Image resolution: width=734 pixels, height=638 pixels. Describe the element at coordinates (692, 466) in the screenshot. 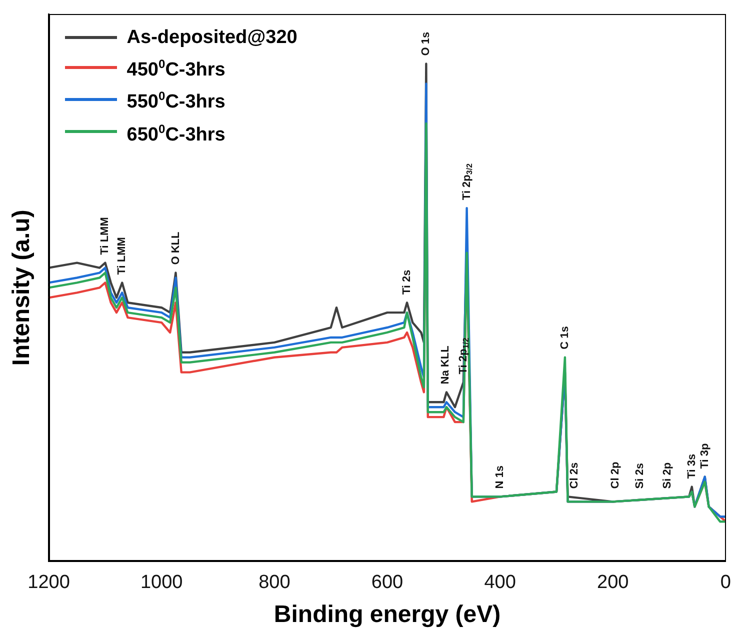

I see `annotation: Ti 3s` at that location.